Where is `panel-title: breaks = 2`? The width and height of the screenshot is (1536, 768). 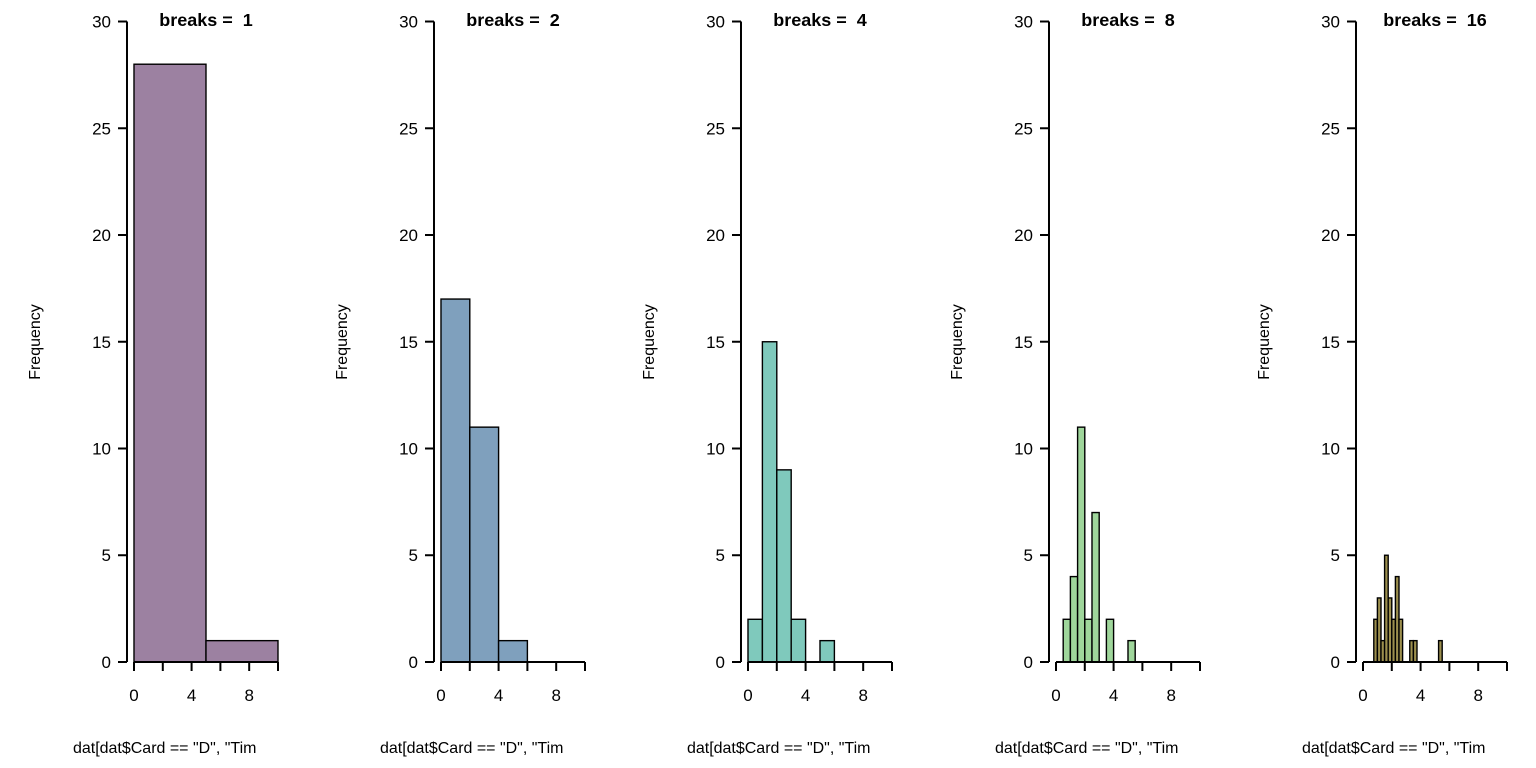
panel-title: breaks = 2 is located at coordinates (512, 20).